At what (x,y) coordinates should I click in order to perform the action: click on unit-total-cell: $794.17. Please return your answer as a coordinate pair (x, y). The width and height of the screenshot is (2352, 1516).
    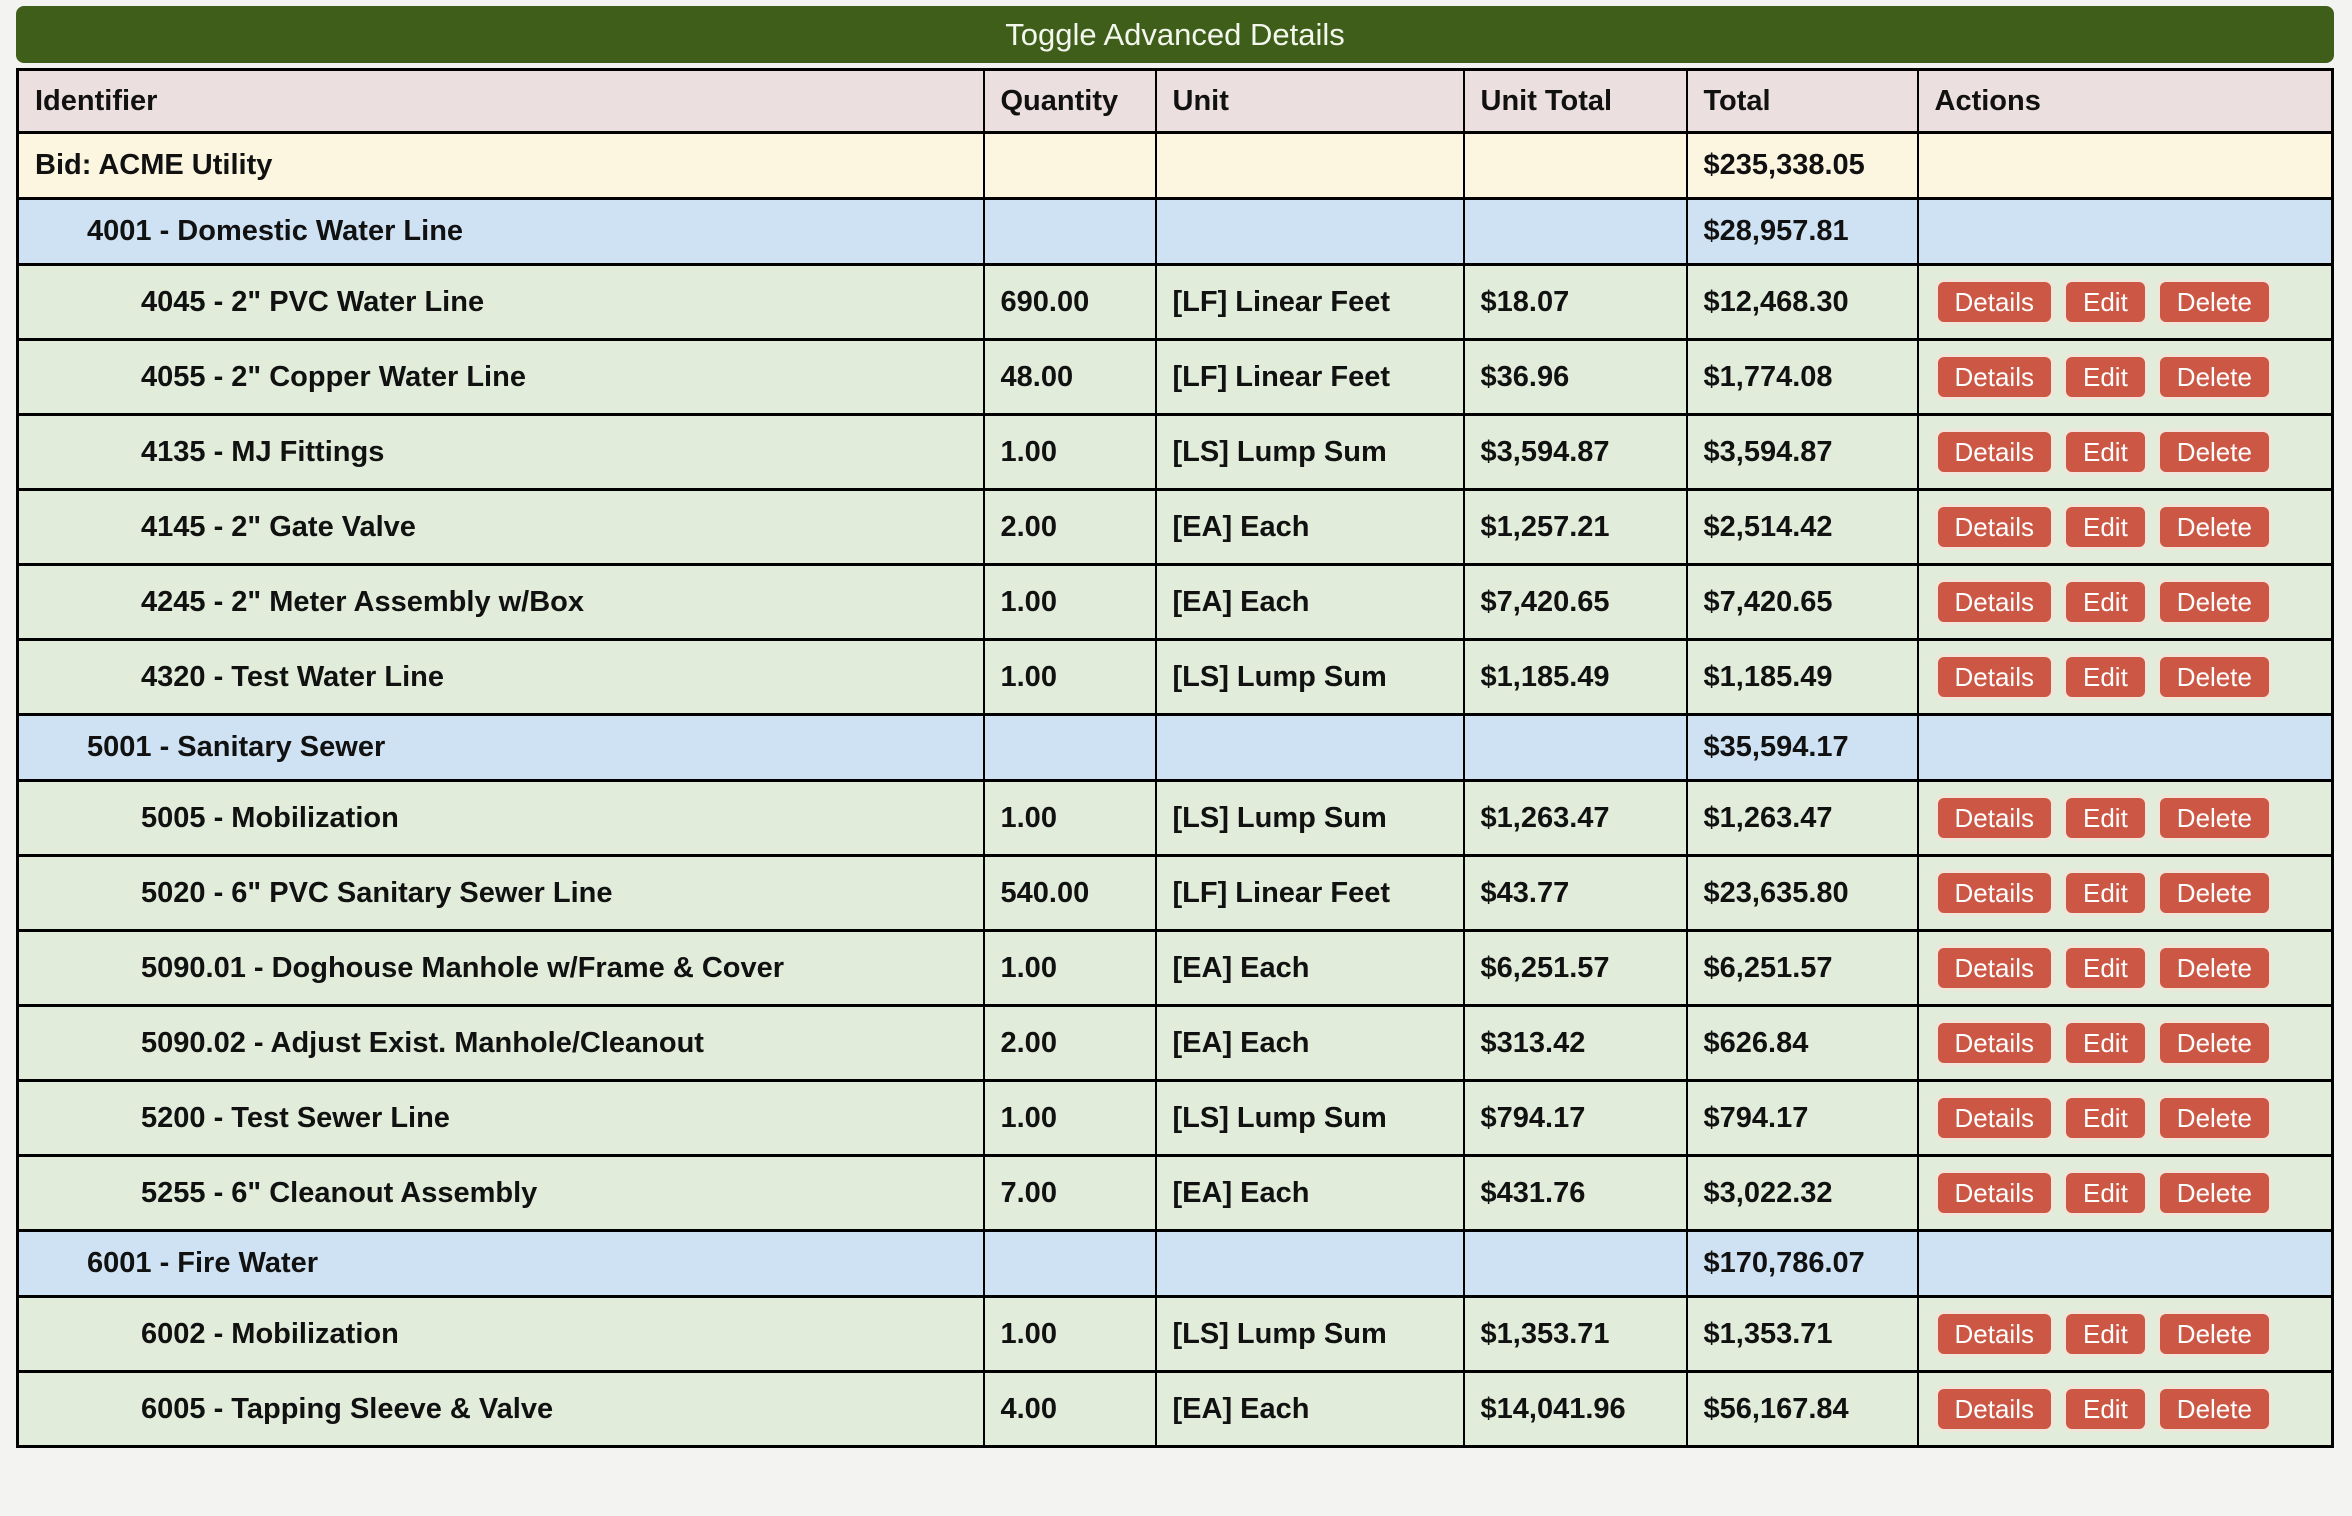
    Looking at the image, I should click on (1575, 1118).